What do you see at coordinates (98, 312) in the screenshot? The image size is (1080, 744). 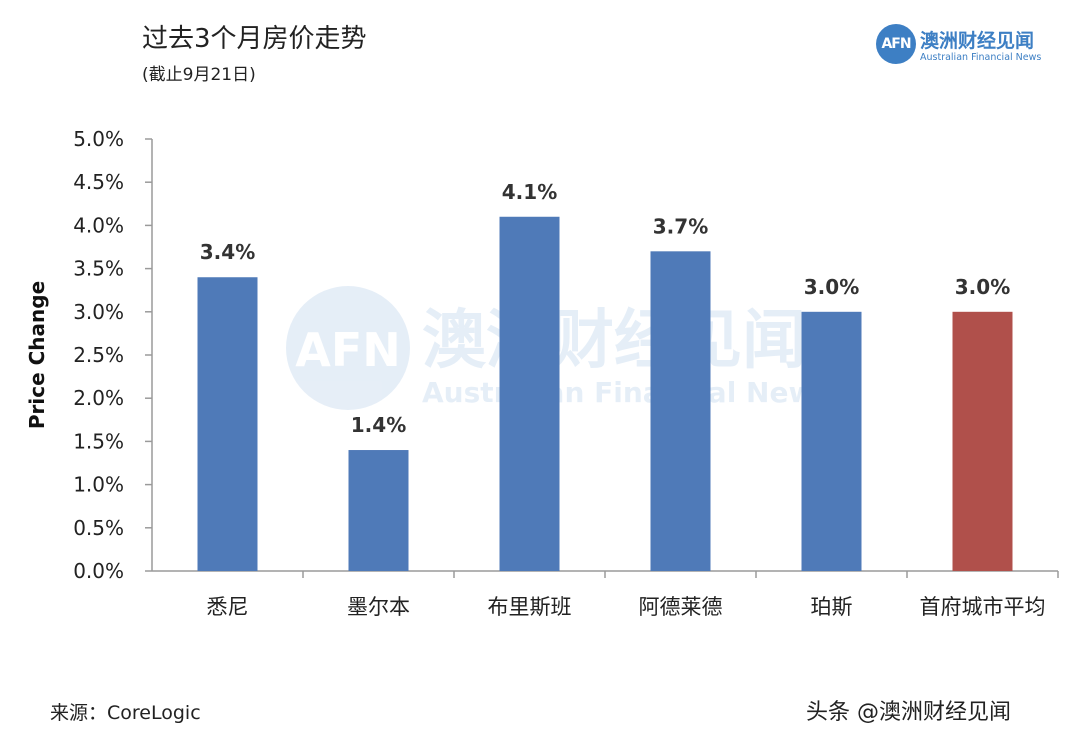 I see `y-tick-label: 3.0%` at bounding box center [98, 312].